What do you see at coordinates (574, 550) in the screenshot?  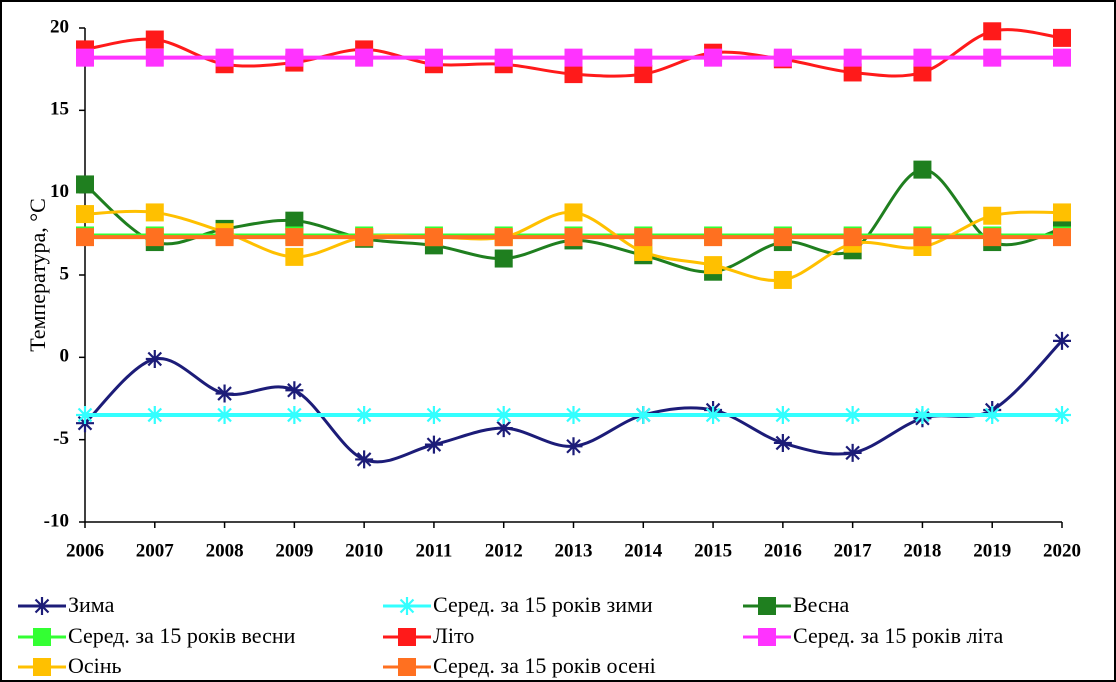 I see `x-tick-label: 2013` at bounding box center [574, 550].